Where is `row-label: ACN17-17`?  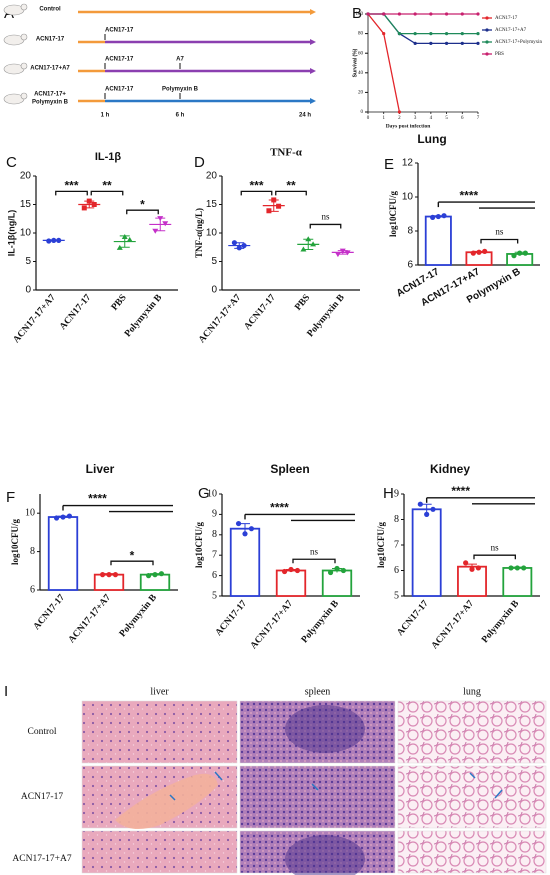 row-label: ACN17-17 is located at coordinates (42, 797).